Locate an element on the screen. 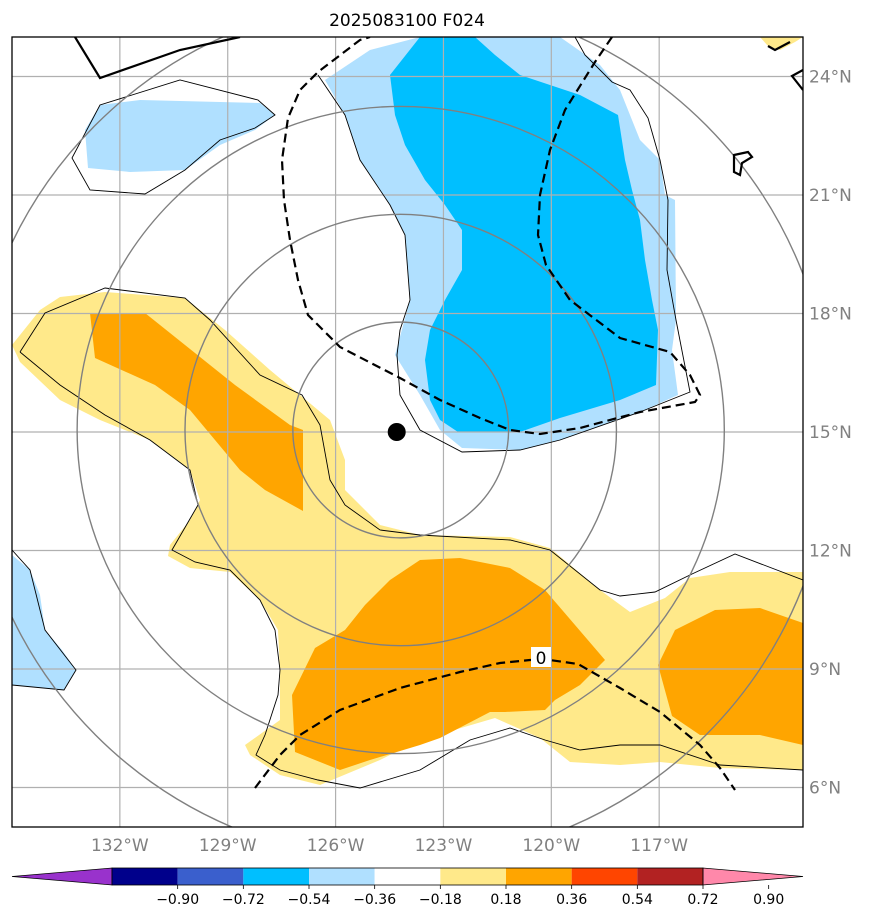 This screenshot has height=924, width=873. lon-label: 123°W is located at coordinates (444, 846).